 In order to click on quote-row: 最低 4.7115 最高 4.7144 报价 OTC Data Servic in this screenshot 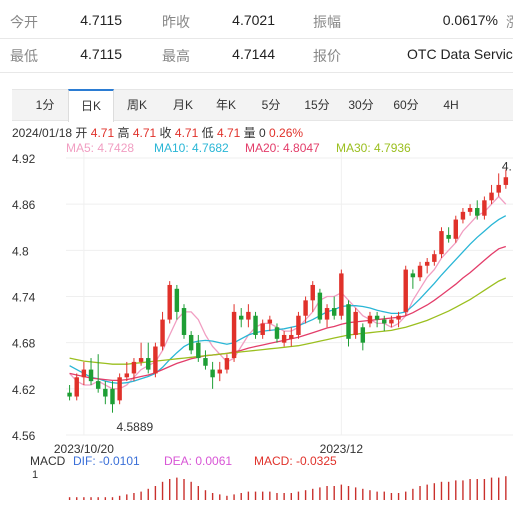, I will do `click(256, 55)`.